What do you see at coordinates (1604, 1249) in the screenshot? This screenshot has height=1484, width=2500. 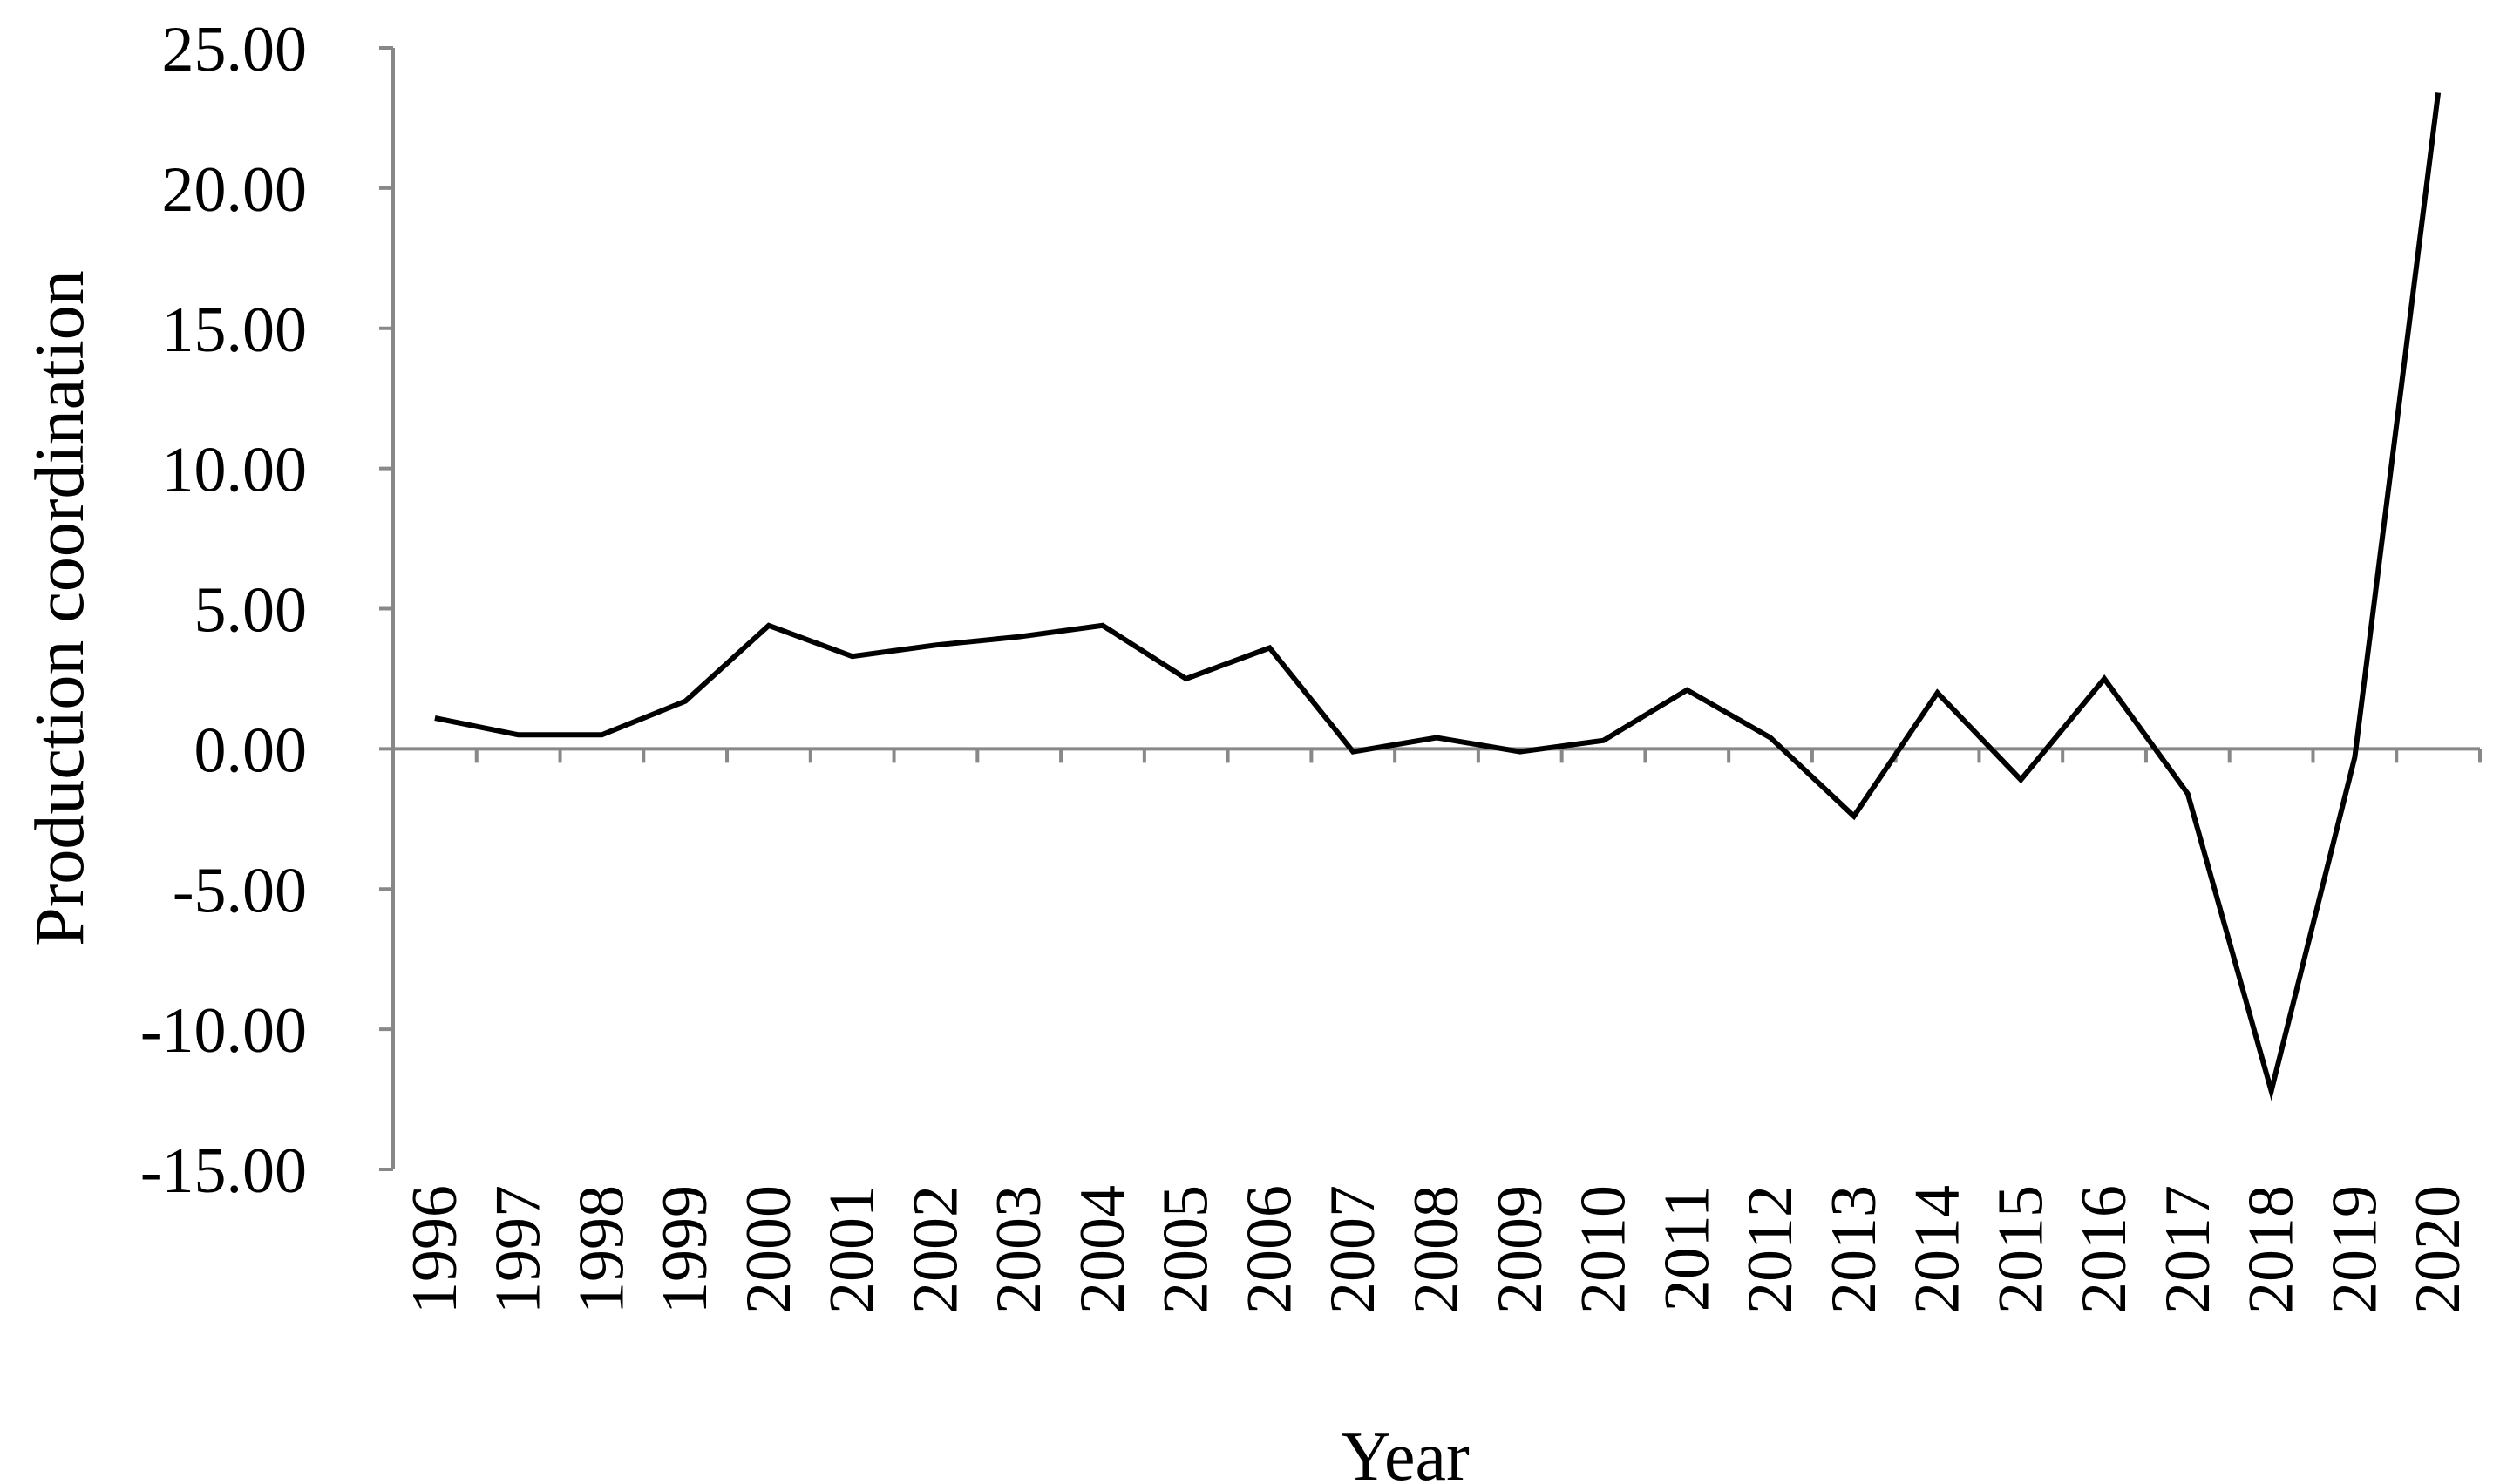 I see `x-tick-label: 2010` at bounding box center [1604, 1249].